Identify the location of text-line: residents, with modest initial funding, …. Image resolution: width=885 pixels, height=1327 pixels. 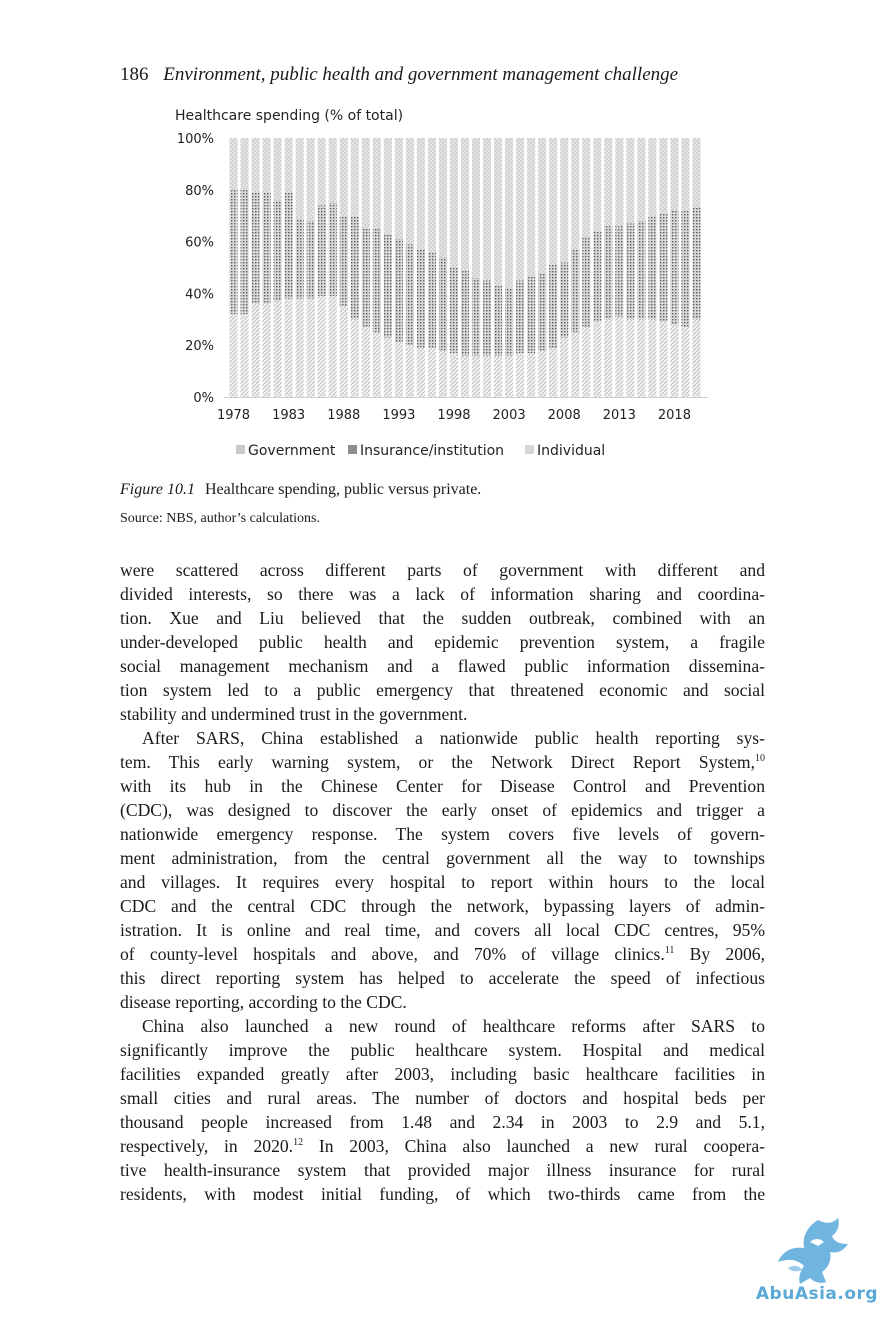
(442, 1194).